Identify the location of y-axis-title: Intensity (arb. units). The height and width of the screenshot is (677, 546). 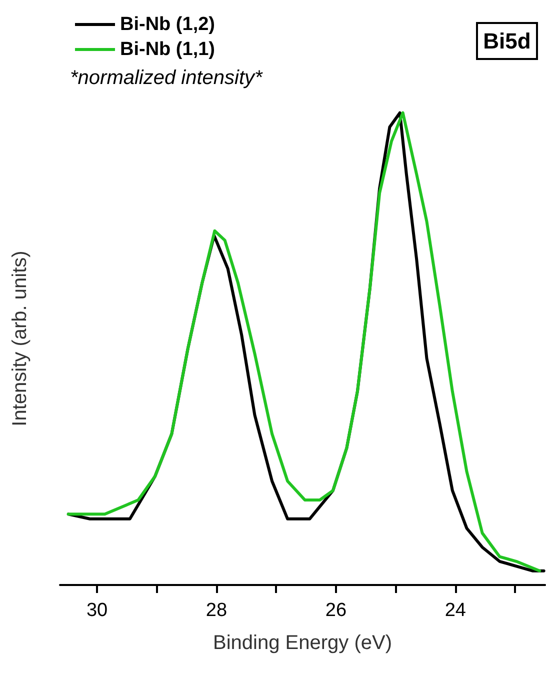
(20, 338).